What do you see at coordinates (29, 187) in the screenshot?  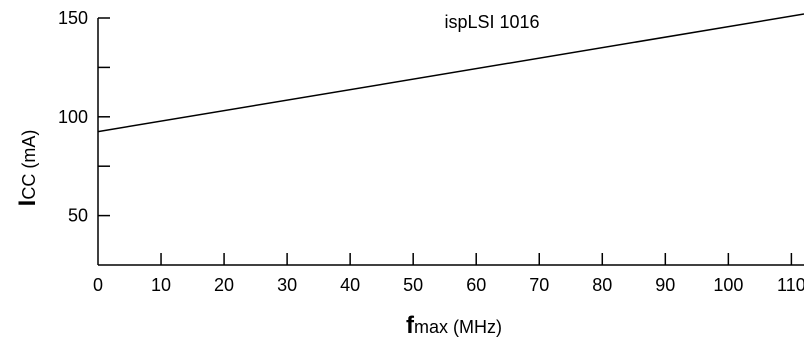 I see `y-axis-label-sub: CC` at bounding box center [29, 187].